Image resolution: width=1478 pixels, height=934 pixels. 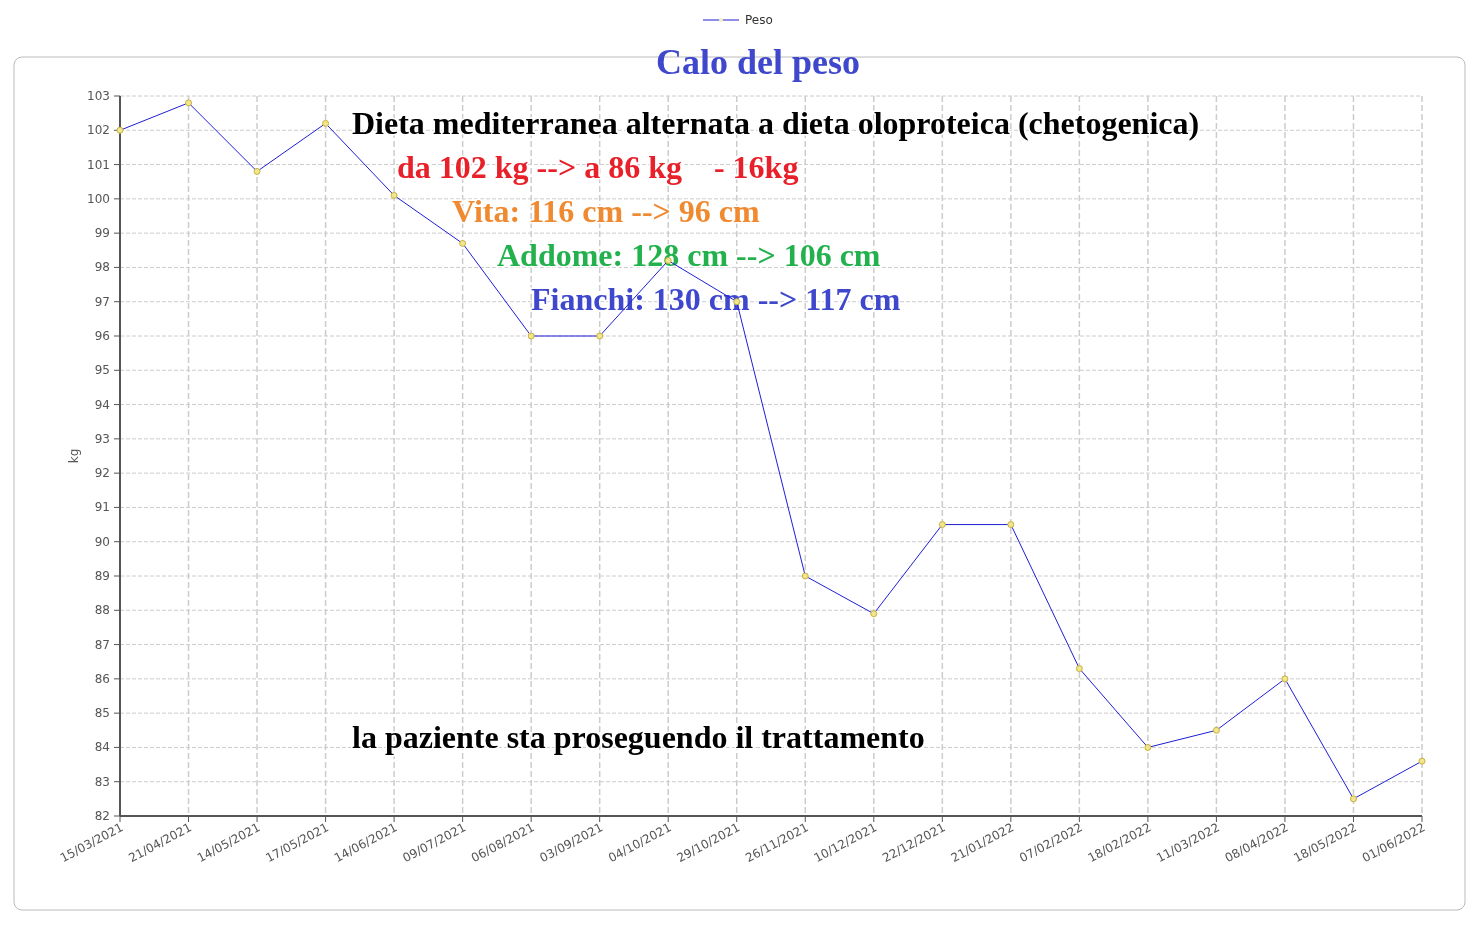 I want to click on y-tick-label: 103, so click(x=98, y=96).